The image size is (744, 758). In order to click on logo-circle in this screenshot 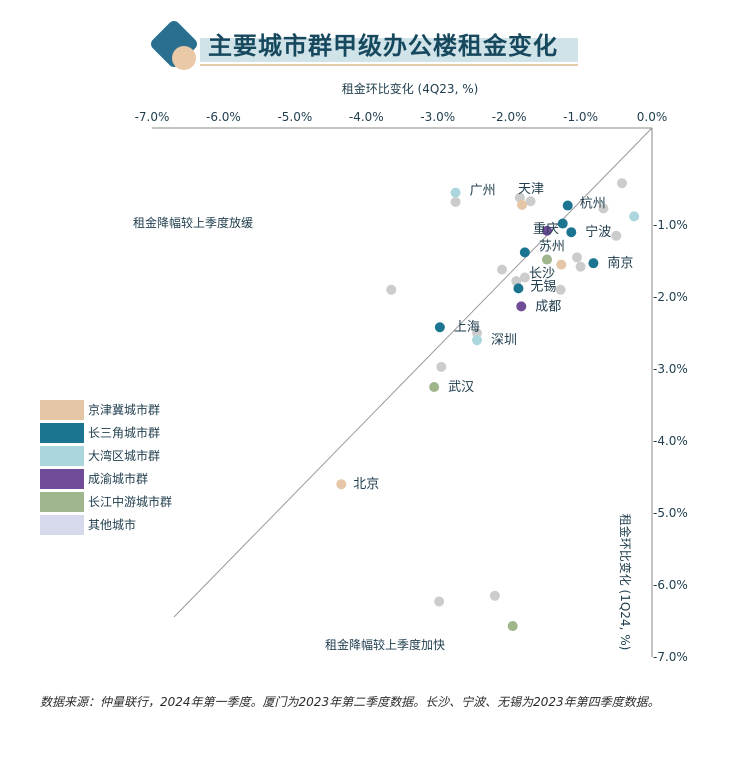, I will do `click(184, 58)`.